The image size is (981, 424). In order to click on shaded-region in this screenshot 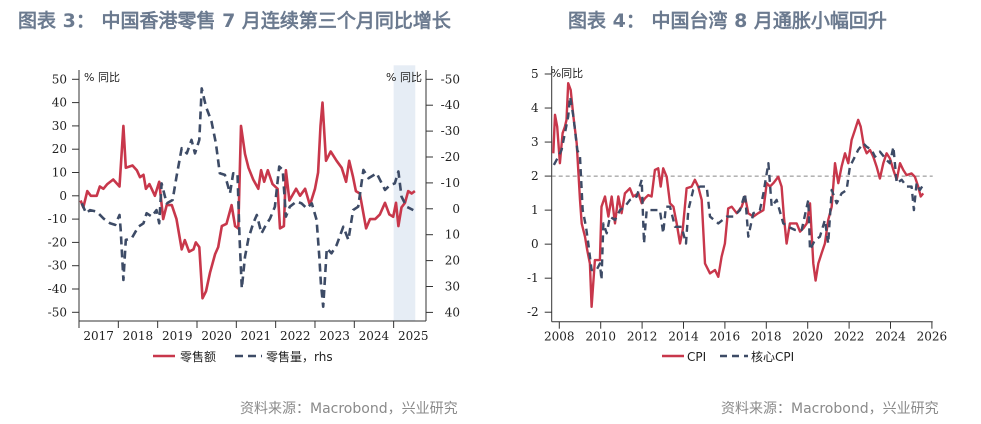, I will do `click(404, 193)`.